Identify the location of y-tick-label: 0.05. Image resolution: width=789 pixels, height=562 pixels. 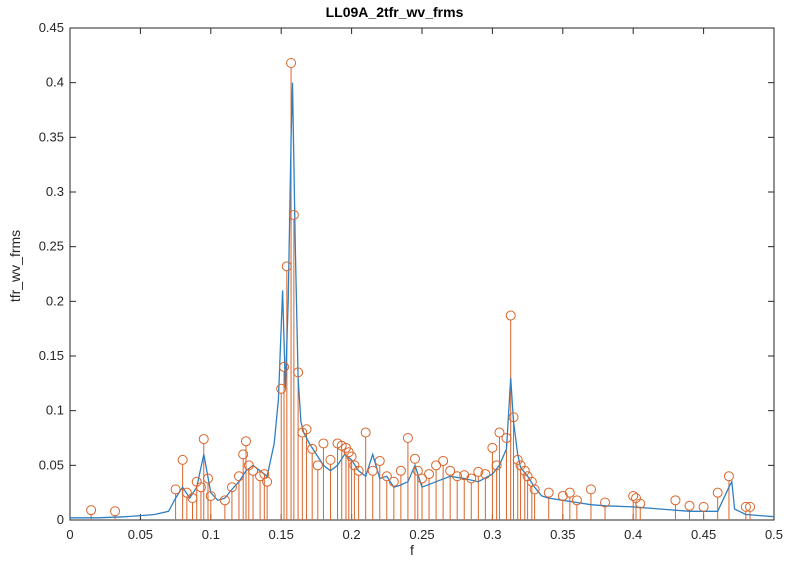
(51, 464).